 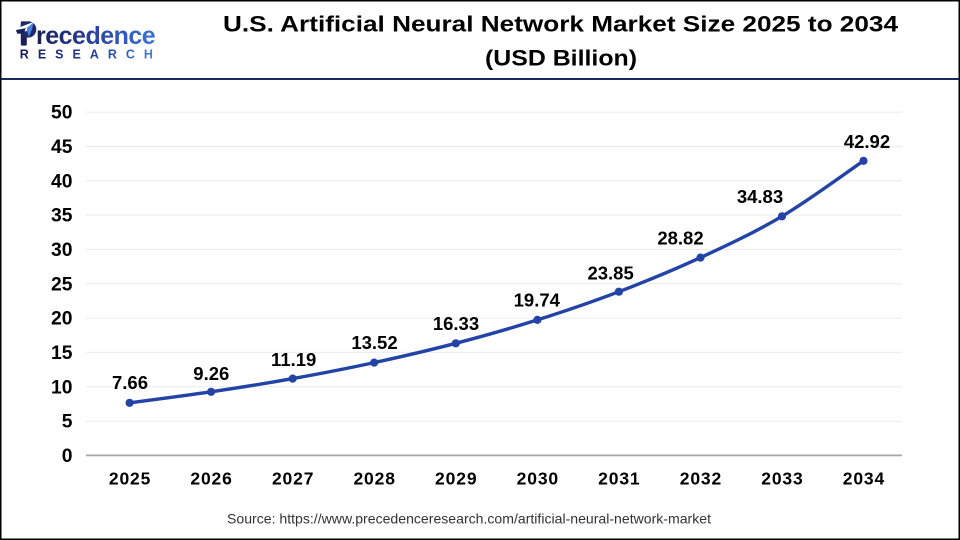 I want to click on svg-text: 35, so click(x=62, y=216).